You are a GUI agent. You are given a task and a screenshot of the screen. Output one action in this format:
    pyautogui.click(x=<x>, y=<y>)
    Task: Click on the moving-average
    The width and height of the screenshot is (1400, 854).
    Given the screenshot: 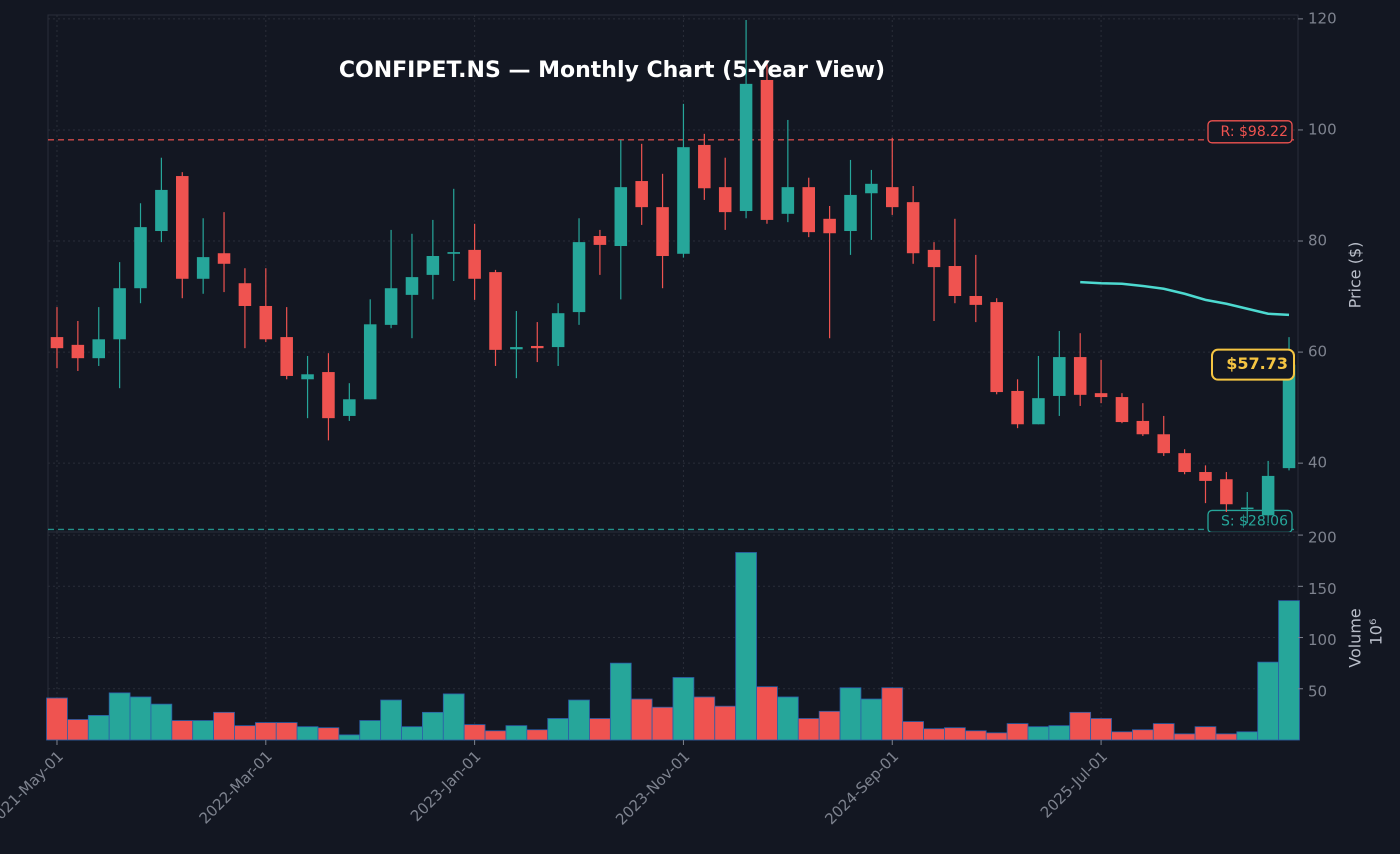 What is the action you would take?
    pyautogui.click(x=1185, y=298)
    